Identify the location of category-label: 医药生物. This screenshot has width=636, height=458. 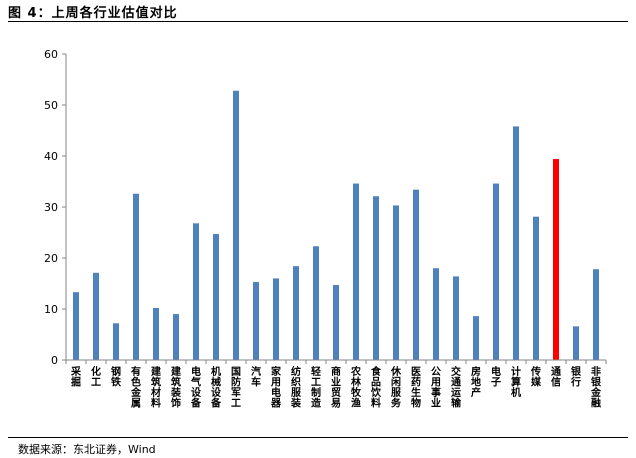
(416, 388).